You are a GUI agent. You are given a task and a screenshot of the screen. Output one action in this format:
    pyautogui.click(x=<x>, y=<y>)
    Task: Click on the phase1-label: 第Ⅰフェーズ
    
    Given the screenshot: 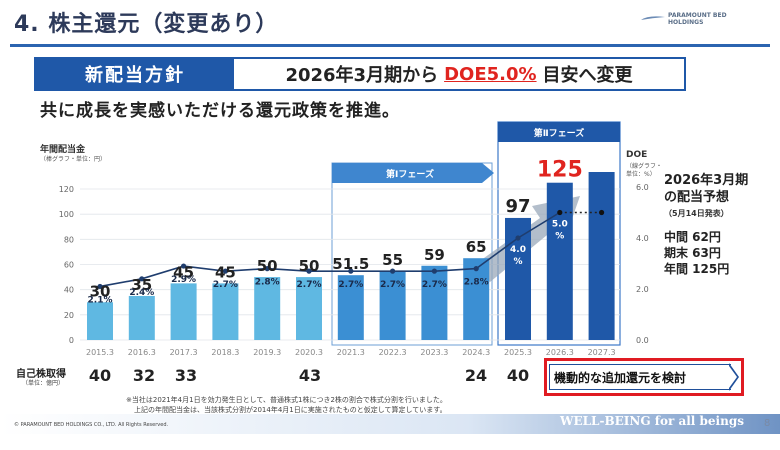 What is the action you would take?
    pyautogui.click(x=410, y=174)
    